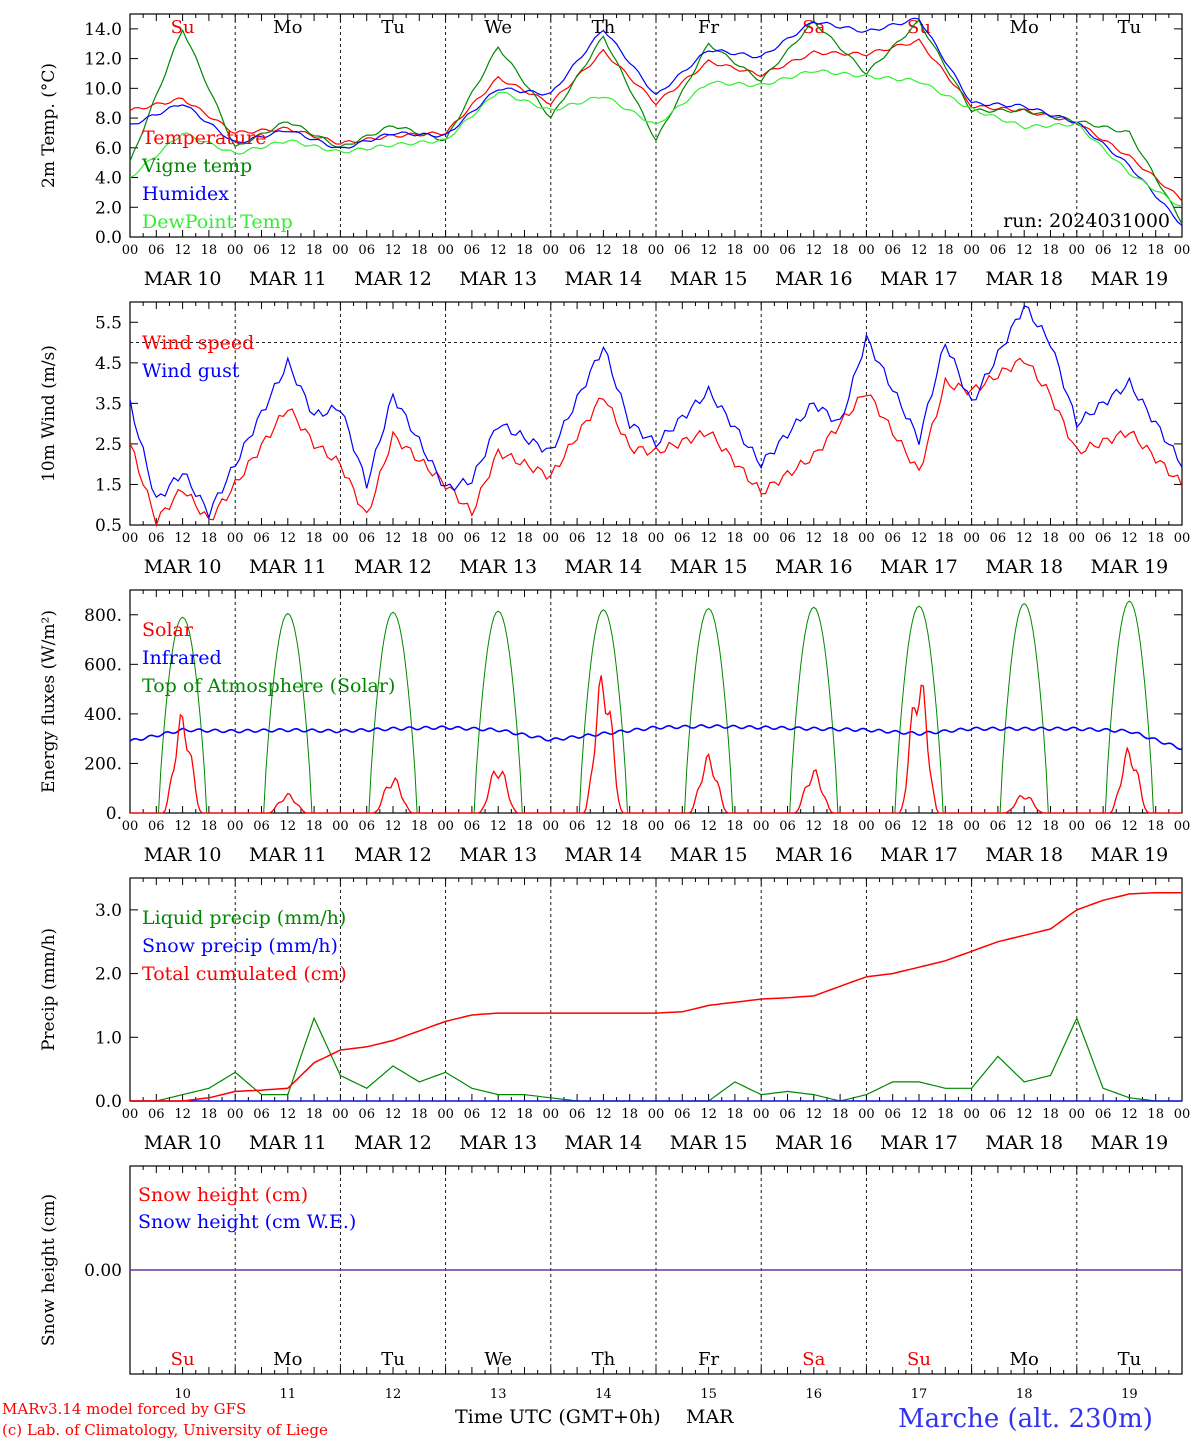  Describe the element at coordinates (191, 371) in the screenshot. I see `legend-entry: Wind gust` at that location.